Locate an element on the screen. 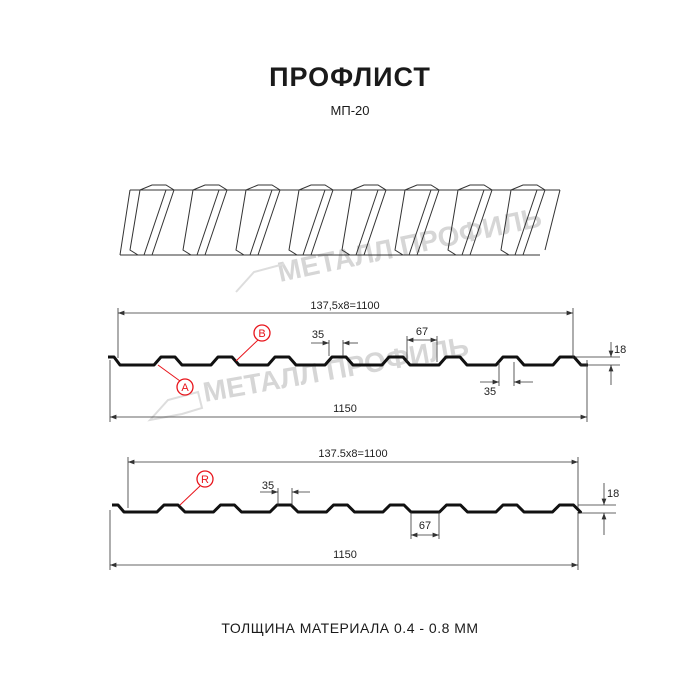 The image size is (700, 700). profile-1-span-label: 137,5x8=1100 is located at coordinates (344, 306).